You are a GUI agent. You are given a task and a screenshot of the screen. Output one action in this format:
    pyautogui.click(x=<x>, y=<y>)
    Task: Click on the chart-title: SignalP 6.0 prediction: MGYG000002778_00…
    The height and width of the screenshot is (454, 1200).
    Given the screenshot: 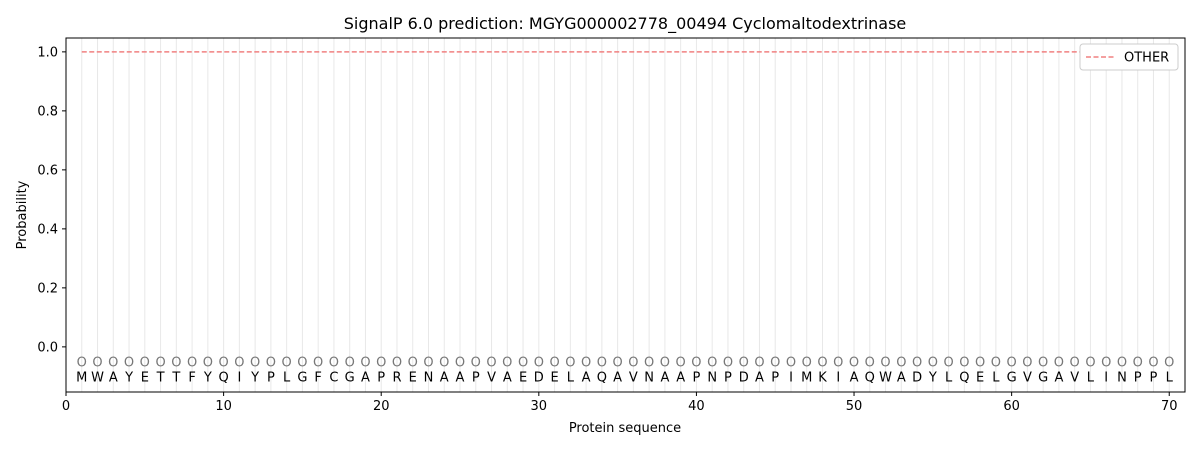 What is the action you would take?
    pyautogui.click(x=625, y=24)
    